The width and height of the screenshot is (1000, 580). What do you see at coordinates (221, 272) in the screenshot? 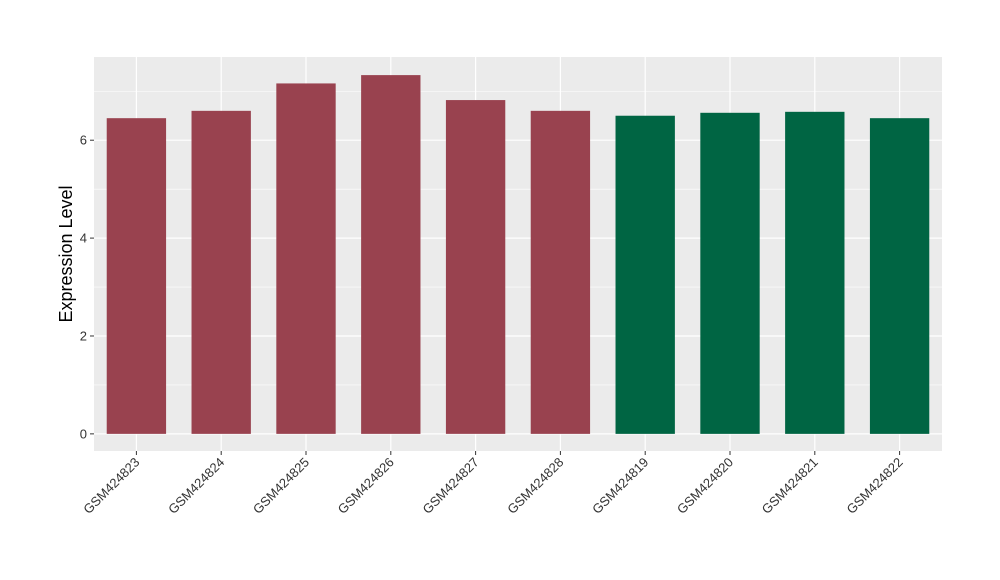
I see `bar-GSM424824` at bounding box center [221, 272].